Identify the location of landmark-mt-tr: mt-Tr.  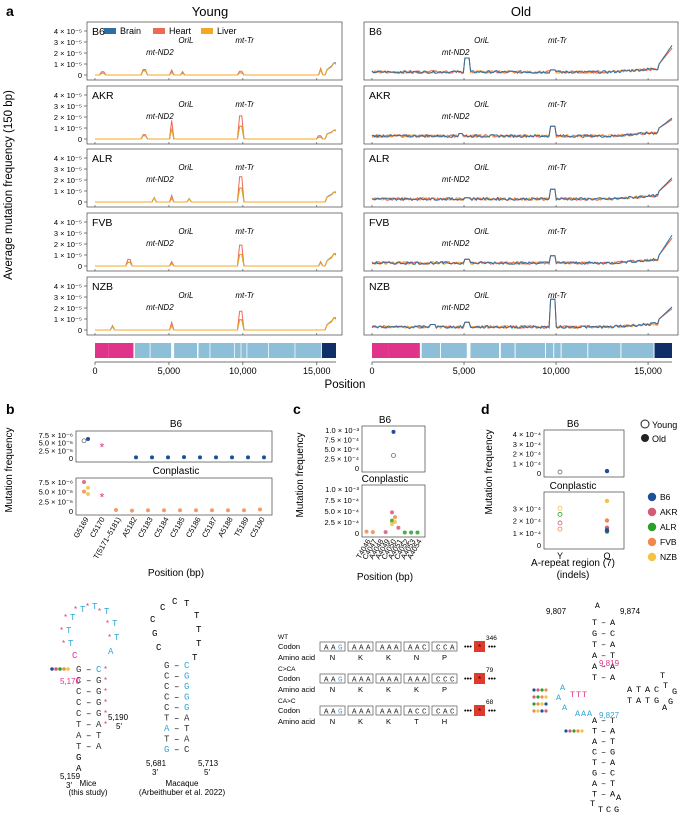
(244, 295).